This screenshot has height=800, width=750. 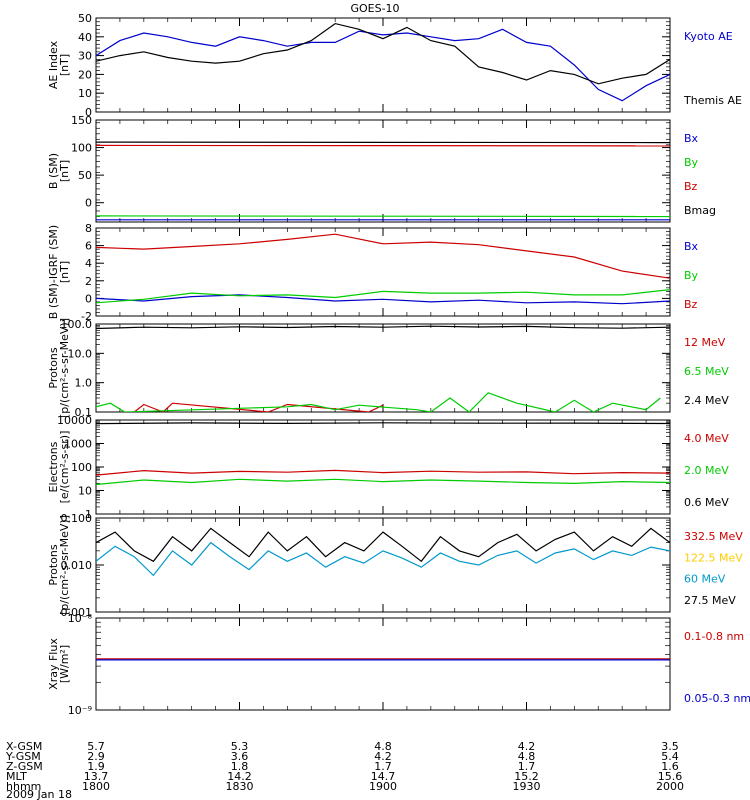 What do you see at coordinates (240, 786) in the screenshot?
I see `footer-value: 1830` at bounding box center [240, 786].